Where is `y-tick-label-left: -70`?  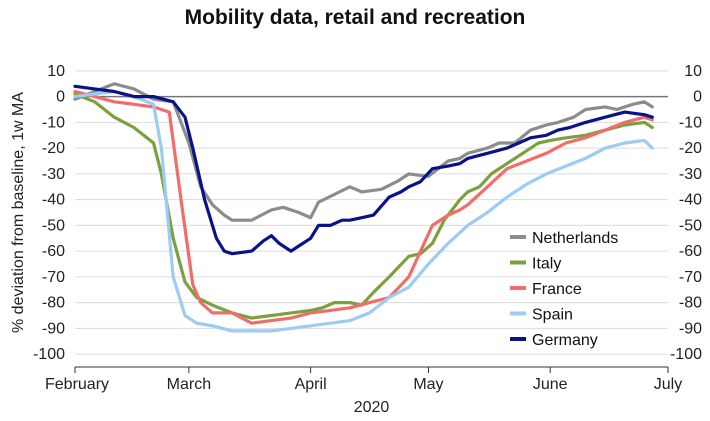 y-tick-label-left: -70 is located at coordinates (53, 277).